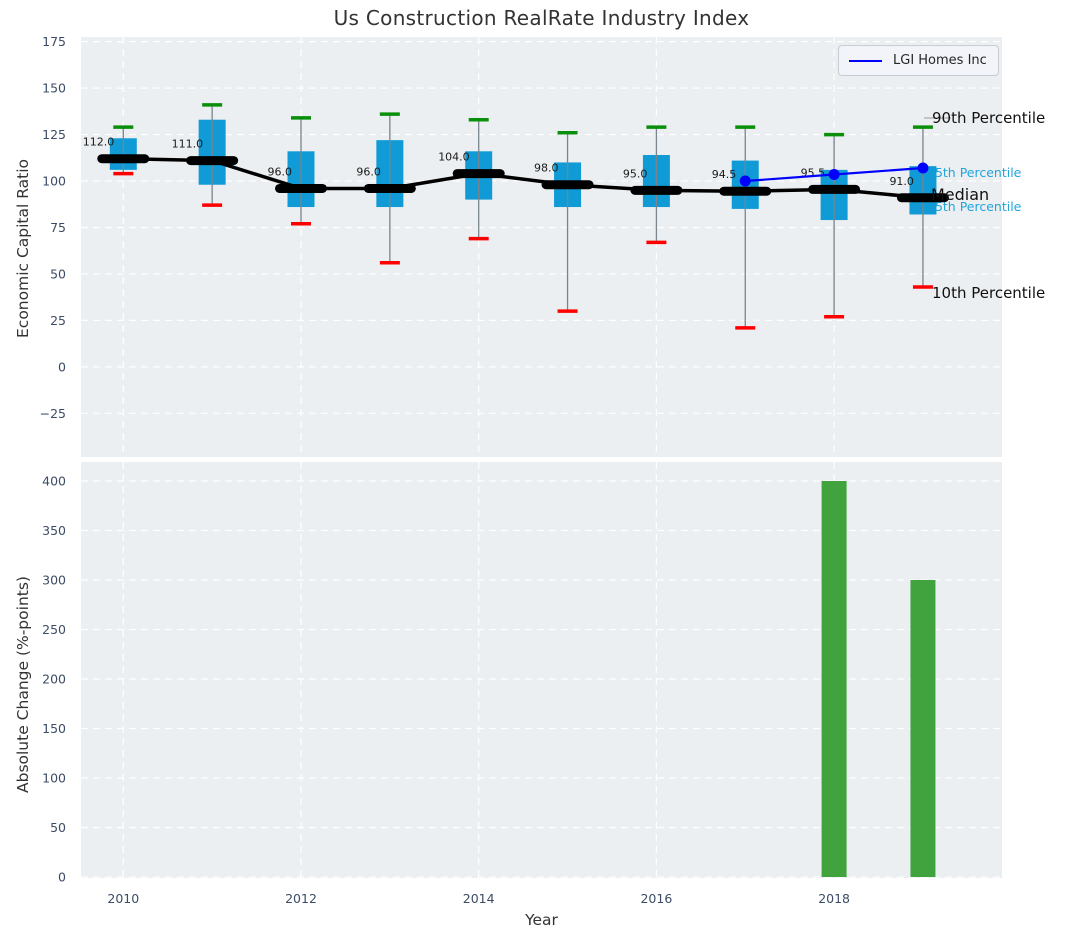  What do you see at coordinates (62, 366) in the screenshot?
I see `top-y-tick-label: 0` at bounding box center [62, 366].